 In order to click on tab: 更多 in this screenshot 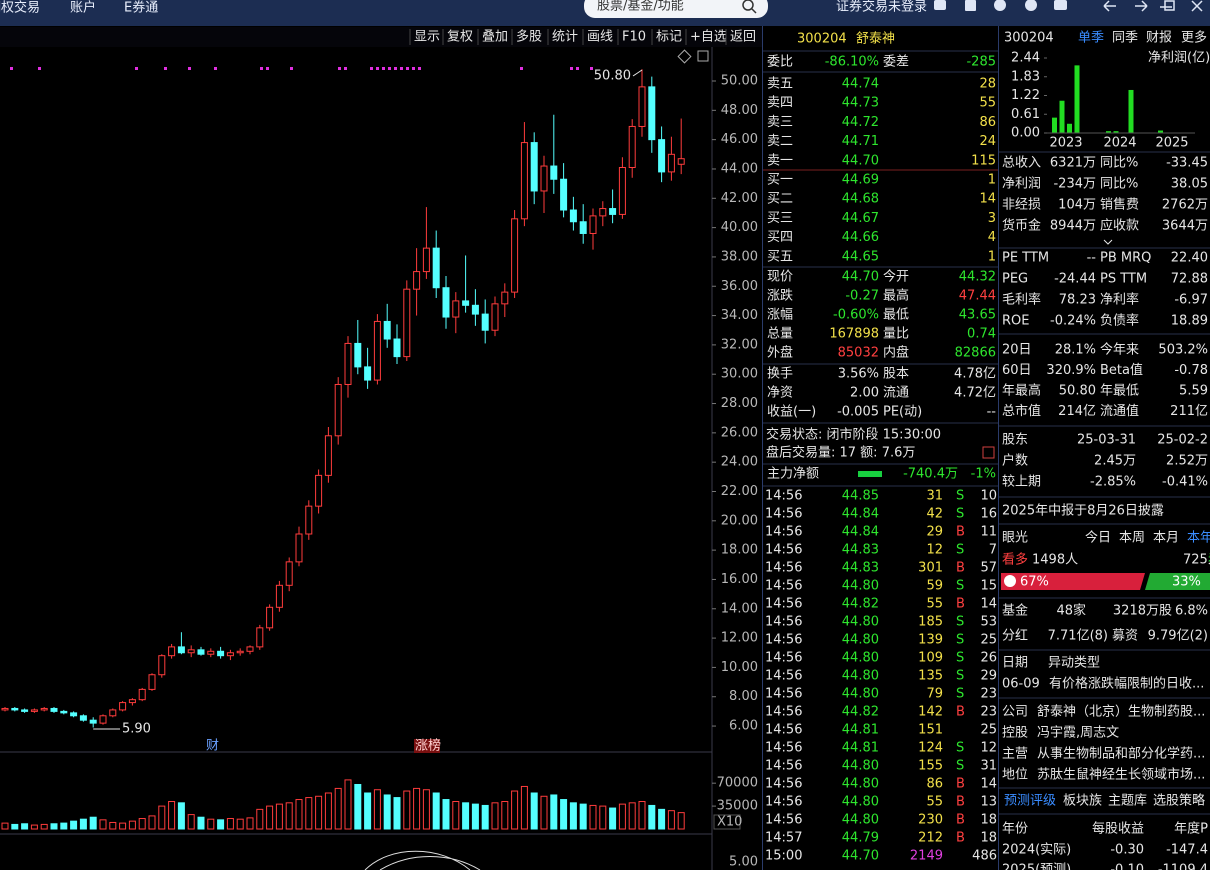, I will do `click(1194, 38)`.